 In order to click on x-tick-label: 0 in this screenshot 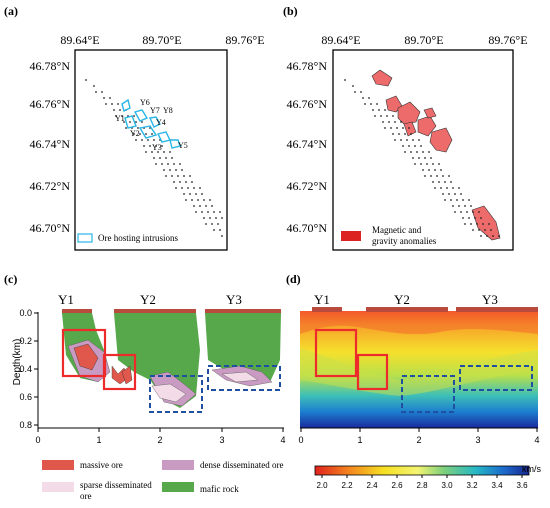, I will do `click(300, 440)`.